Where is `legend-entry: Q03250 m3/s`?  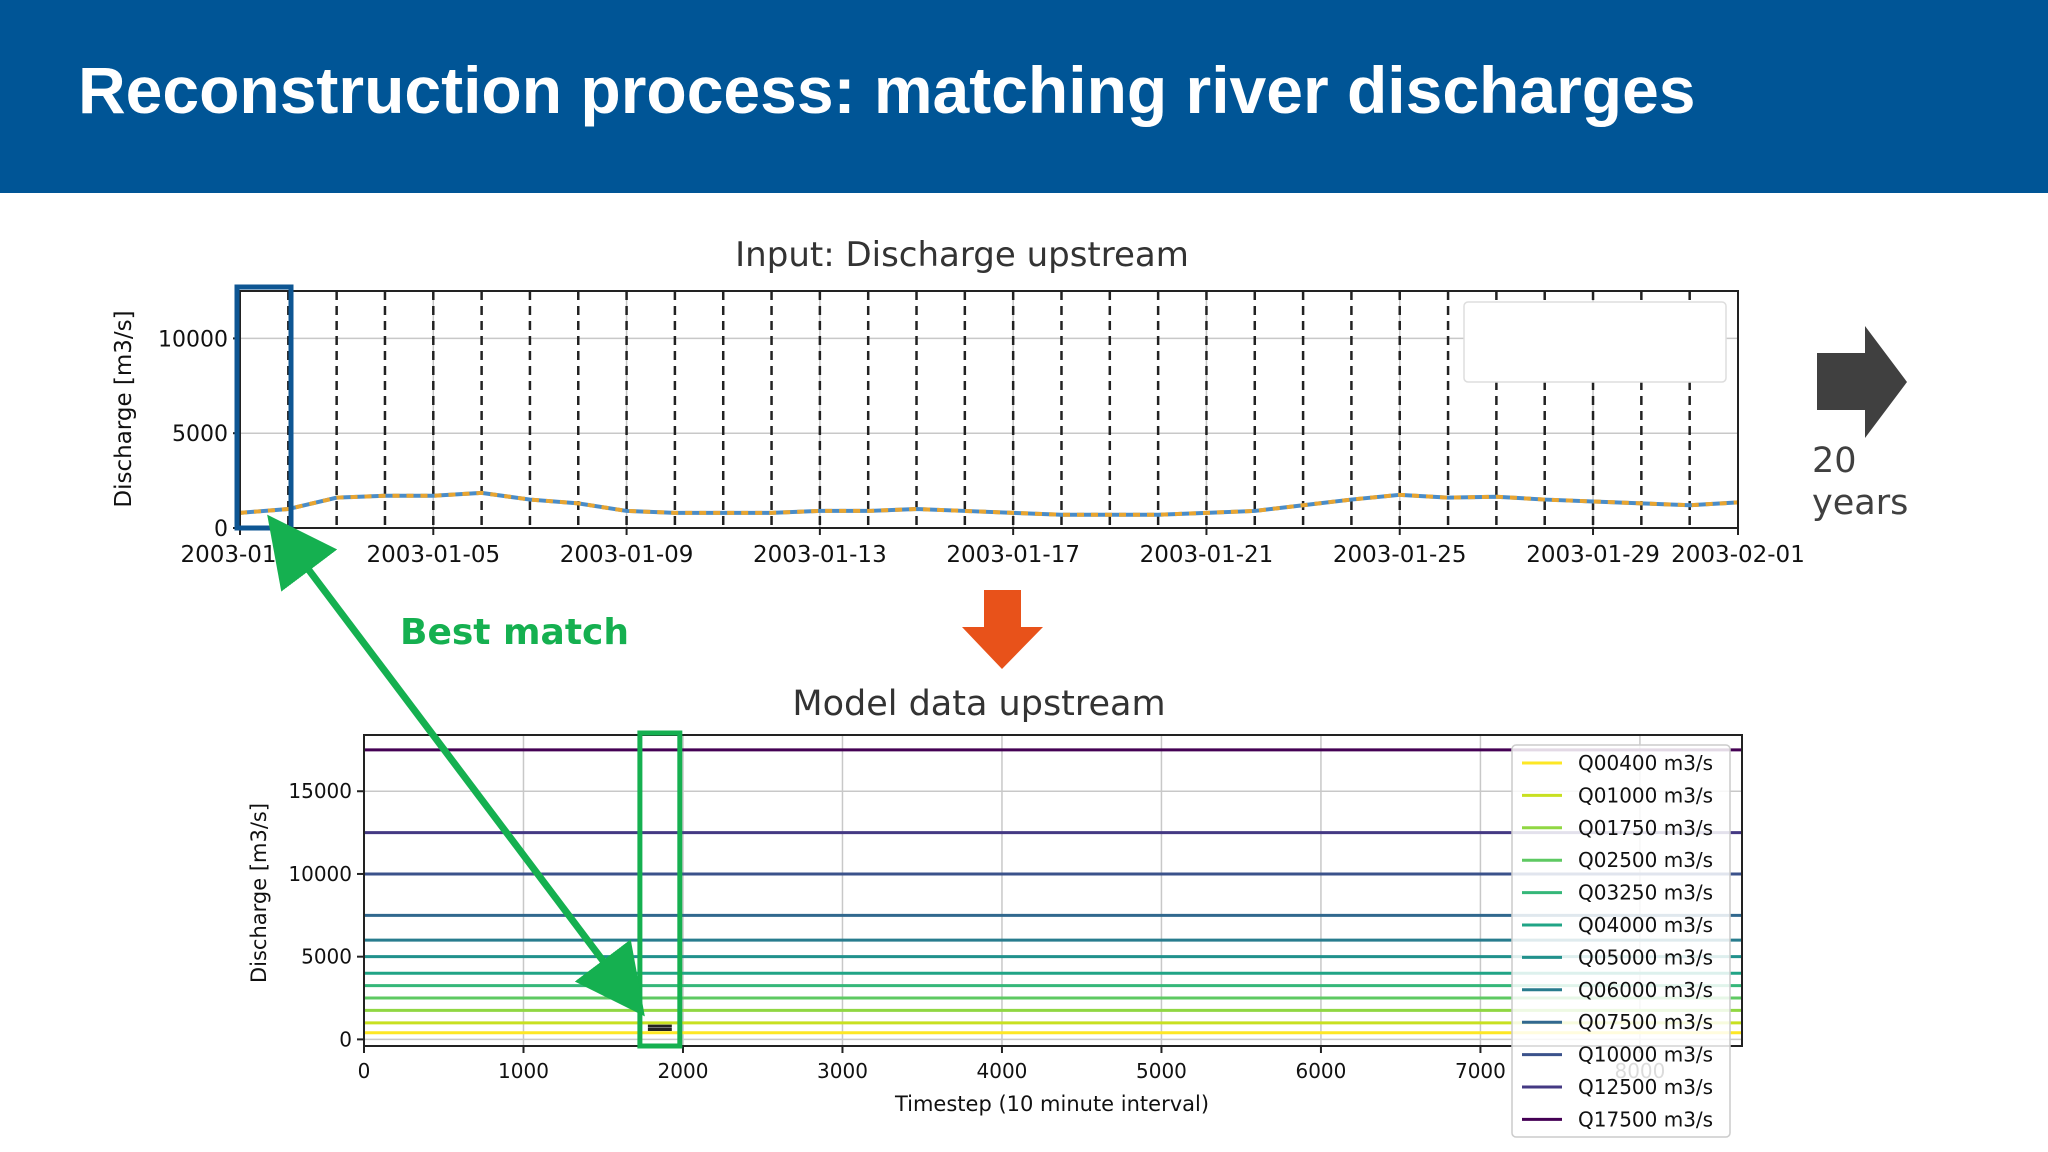 legend-entry: Q03250 m3/s is located at coordinates (1645, 893).